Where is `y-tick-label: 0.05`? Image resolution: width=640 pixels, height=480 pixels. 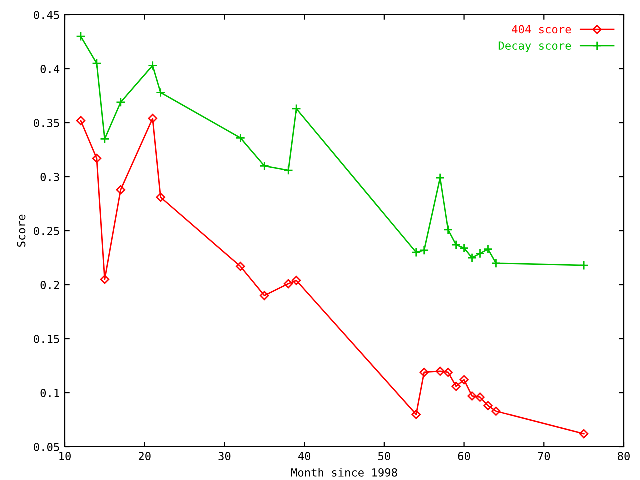
y-tick-label: 0.05 is located at coordinates (47, 447).